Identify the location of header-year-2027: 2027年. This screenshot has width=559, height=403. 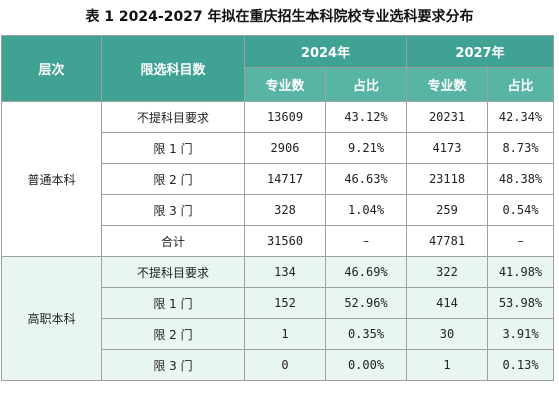
(480, 51).